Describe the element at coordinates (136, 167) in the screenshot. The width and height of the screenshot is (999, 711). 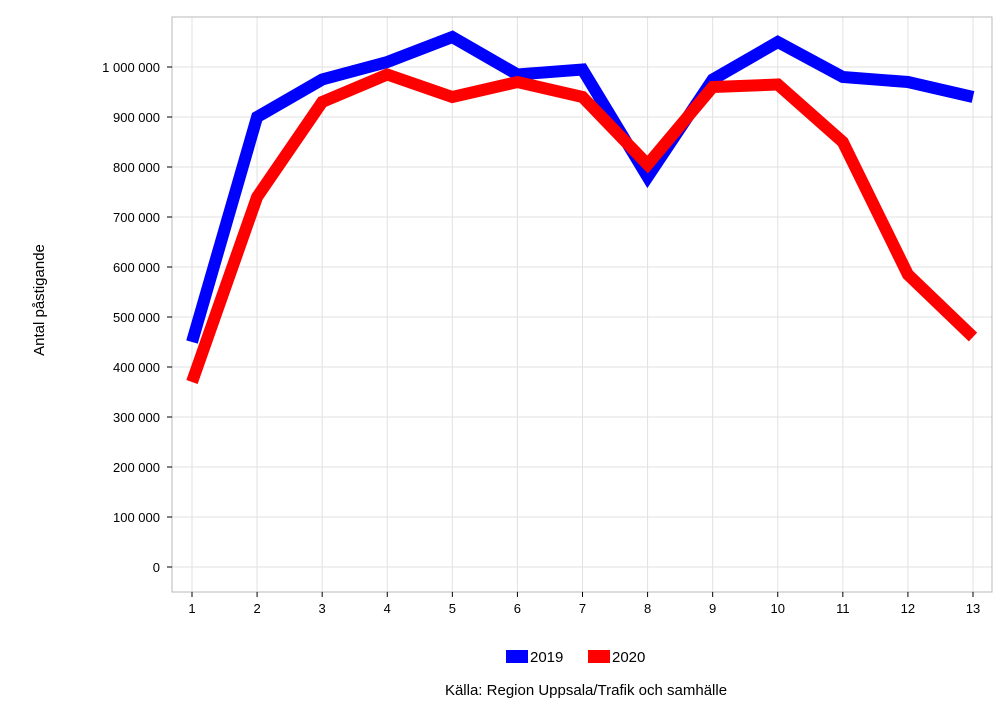
I see `y-tick-label: 800 000` at that location.